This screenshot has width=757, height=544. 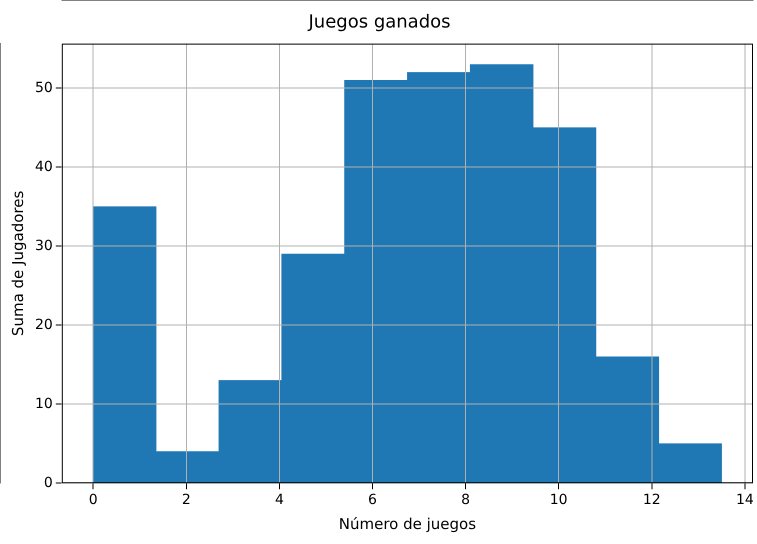 I want to click on x-tick-label: 0, so click(x=93, y=500).